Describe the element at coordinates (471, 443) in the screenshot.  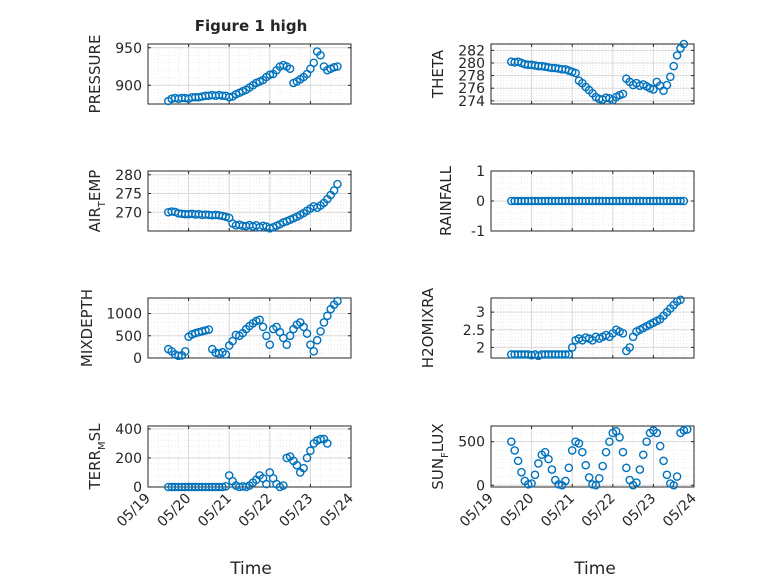
I see `y-tick-label: 500` at that location.